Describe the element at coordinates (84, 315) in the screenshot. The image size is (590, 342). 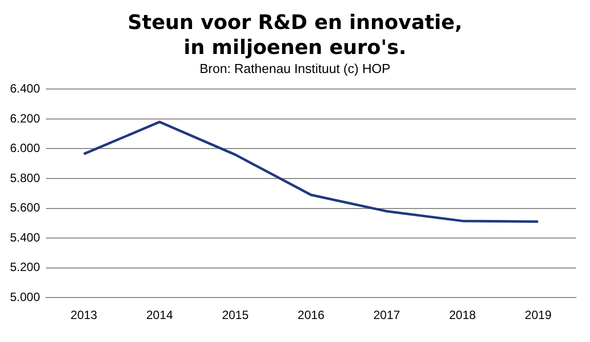
I see `x-tick-label: 2013` at that location.